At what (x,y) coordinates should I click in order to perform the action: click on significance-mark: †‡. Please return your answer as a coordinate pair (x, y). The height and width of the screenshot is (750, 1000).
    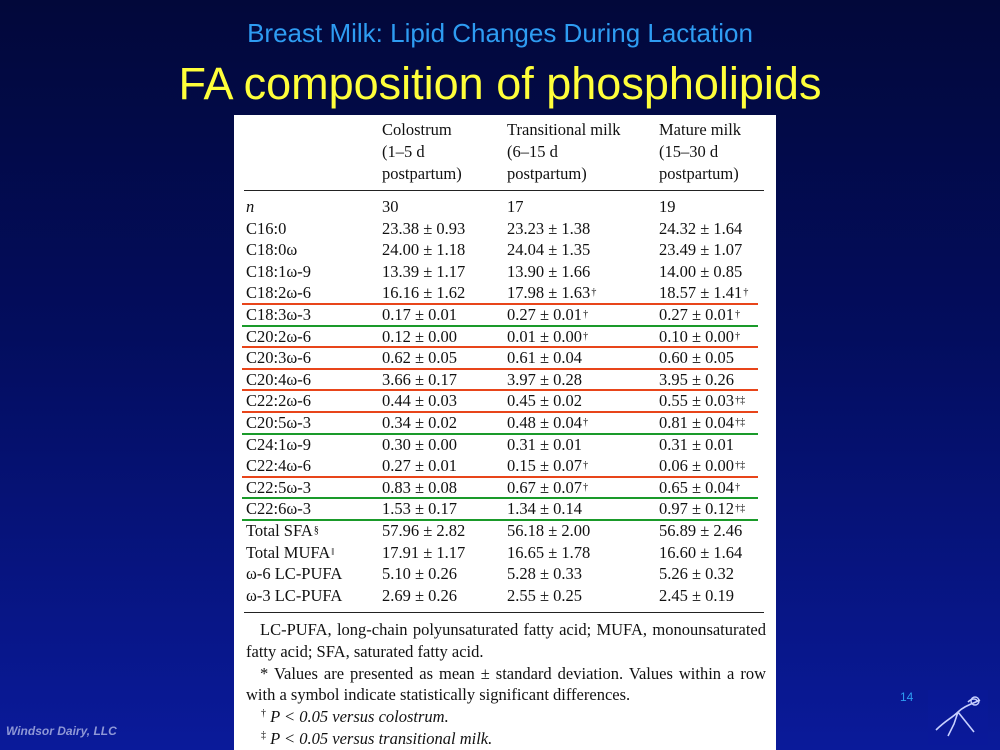
    Looking at the image, I should click on (740, 401).